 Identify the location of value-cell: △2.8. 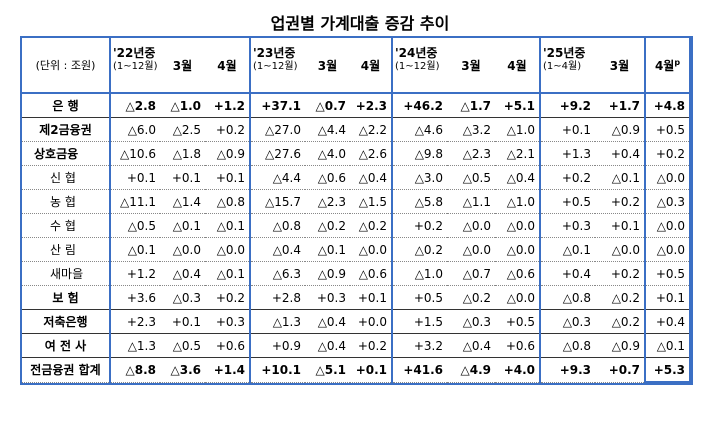
(134, 105).